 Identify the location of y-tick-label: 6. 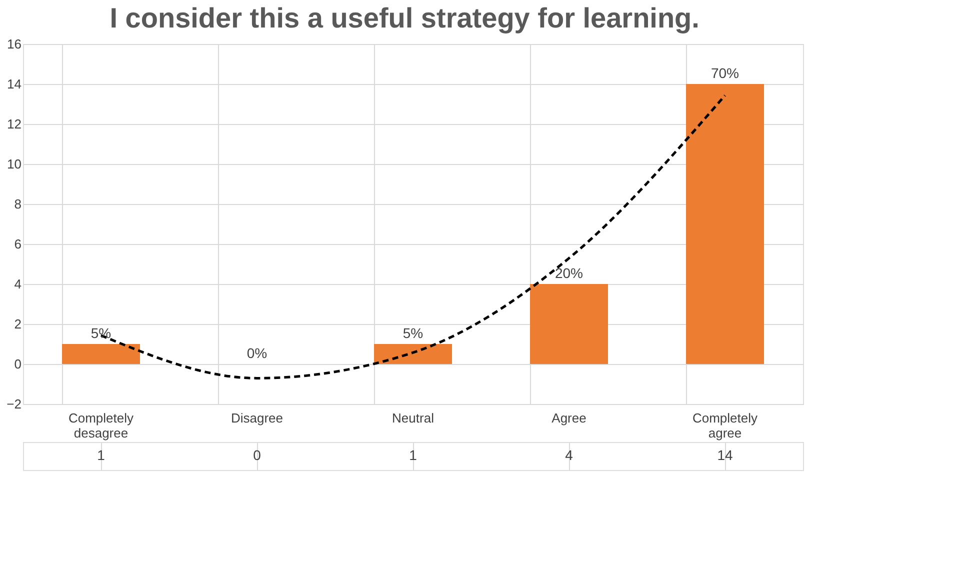
(18, 244).